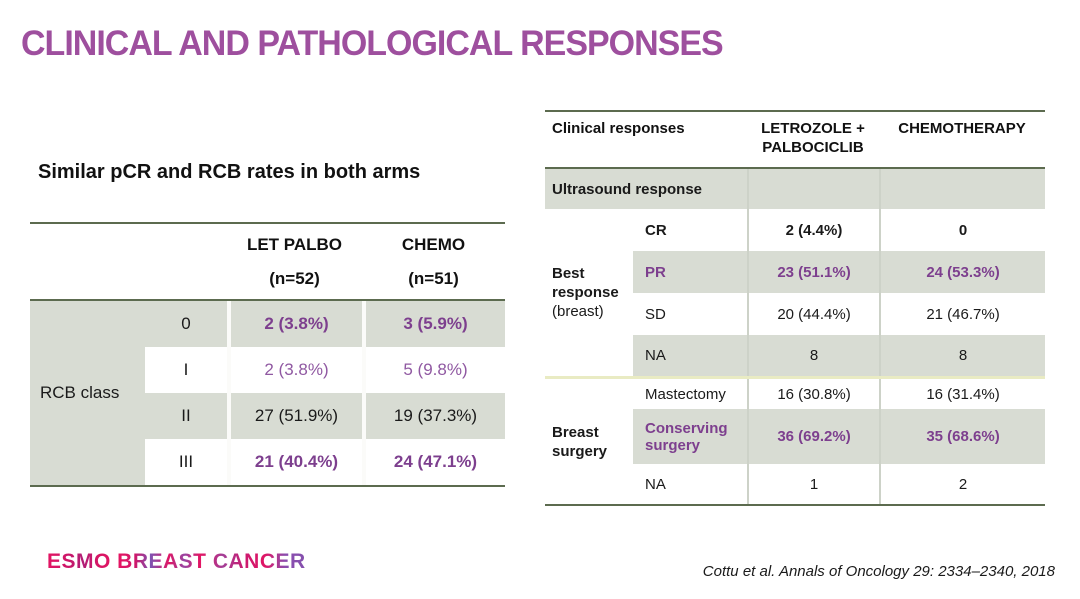  Describe the element at coordinates (585, 283) in the screenshot. I see `best-response-label-bold: Best response` at that location.